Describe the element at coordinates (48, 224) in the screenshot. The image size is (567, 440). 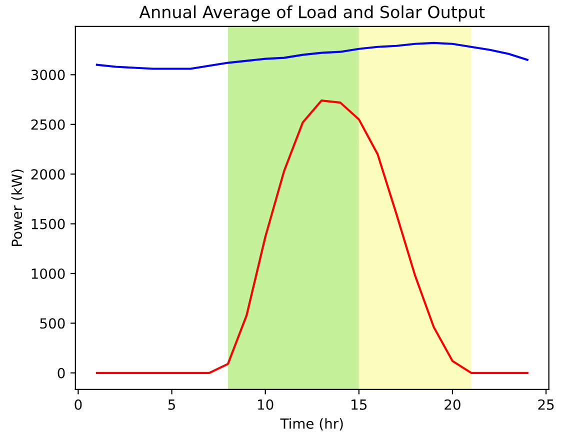
I see `y-tick-label: 1500` at that location.